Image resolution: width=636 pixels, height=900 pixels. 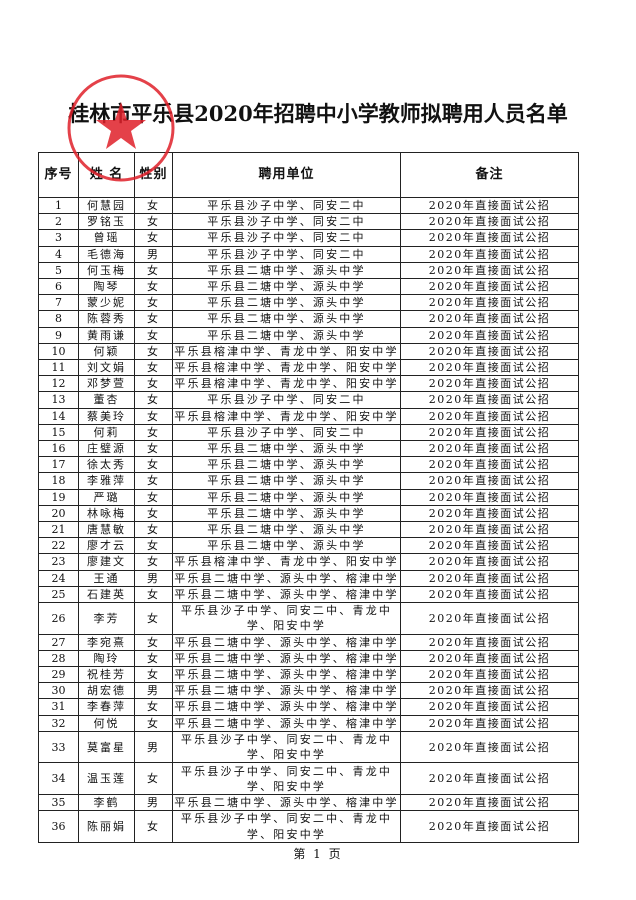 I want to click on cell-name: 陶琴, so click(x=106, y=287).